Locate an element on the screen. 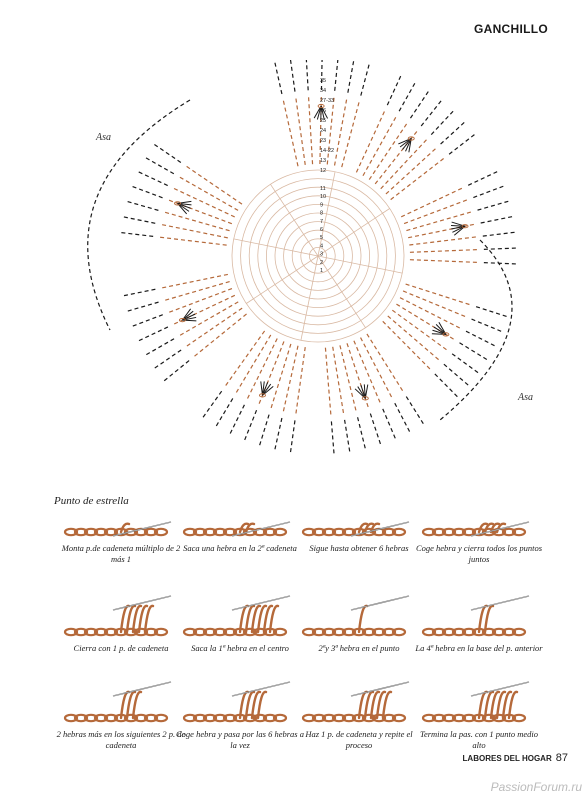 The image size is (588, 800). stitch-step-caption: 2ªy 3ª hebra en el punto is located at coordinates (359, 648).